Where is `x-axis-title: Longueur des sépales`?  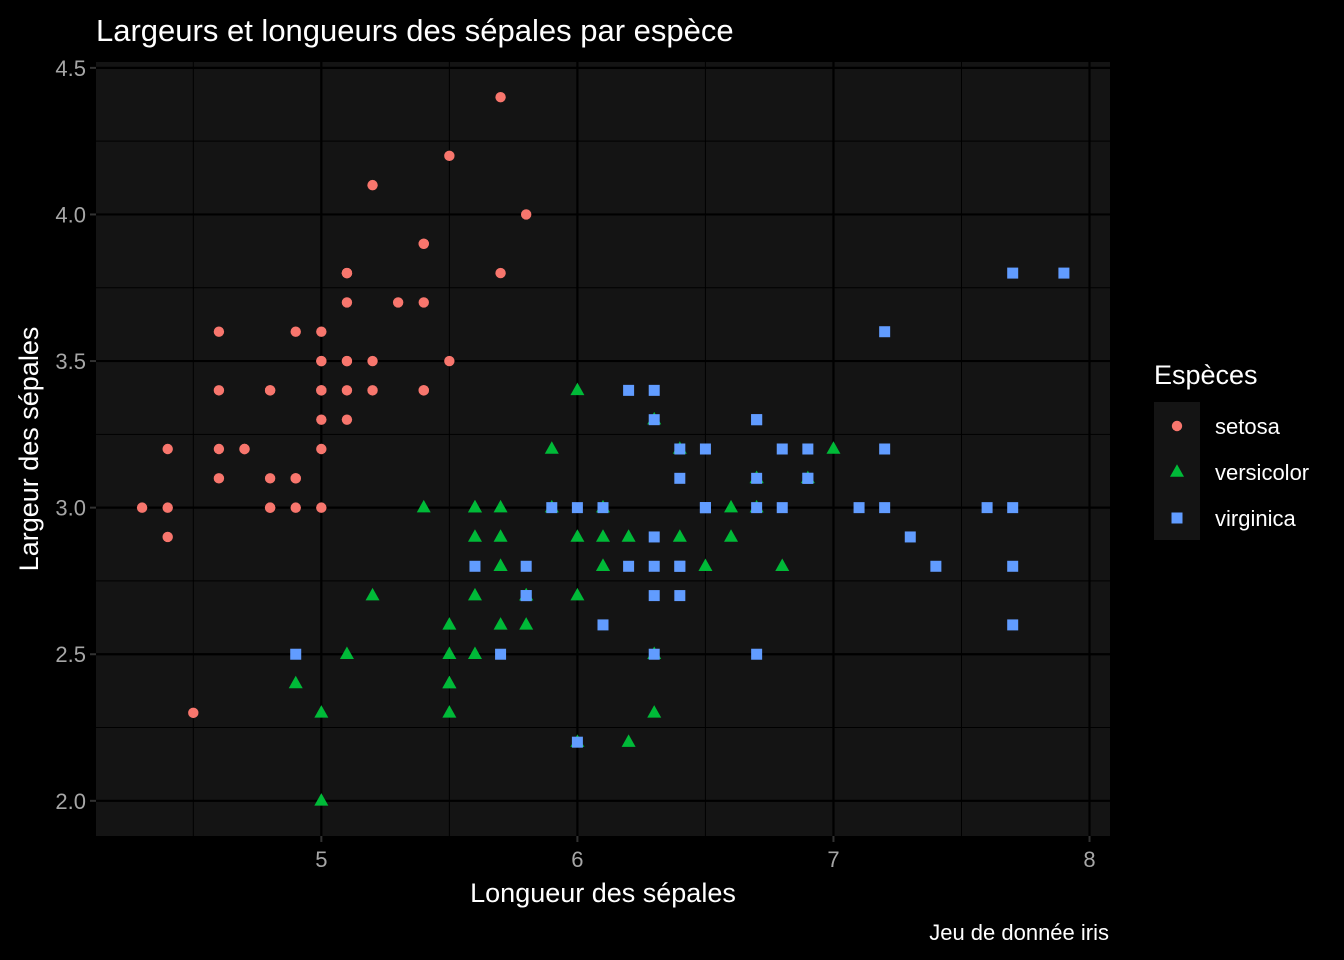 x-axis-title: Longueur des sépales is located at coordinates (603, 893).